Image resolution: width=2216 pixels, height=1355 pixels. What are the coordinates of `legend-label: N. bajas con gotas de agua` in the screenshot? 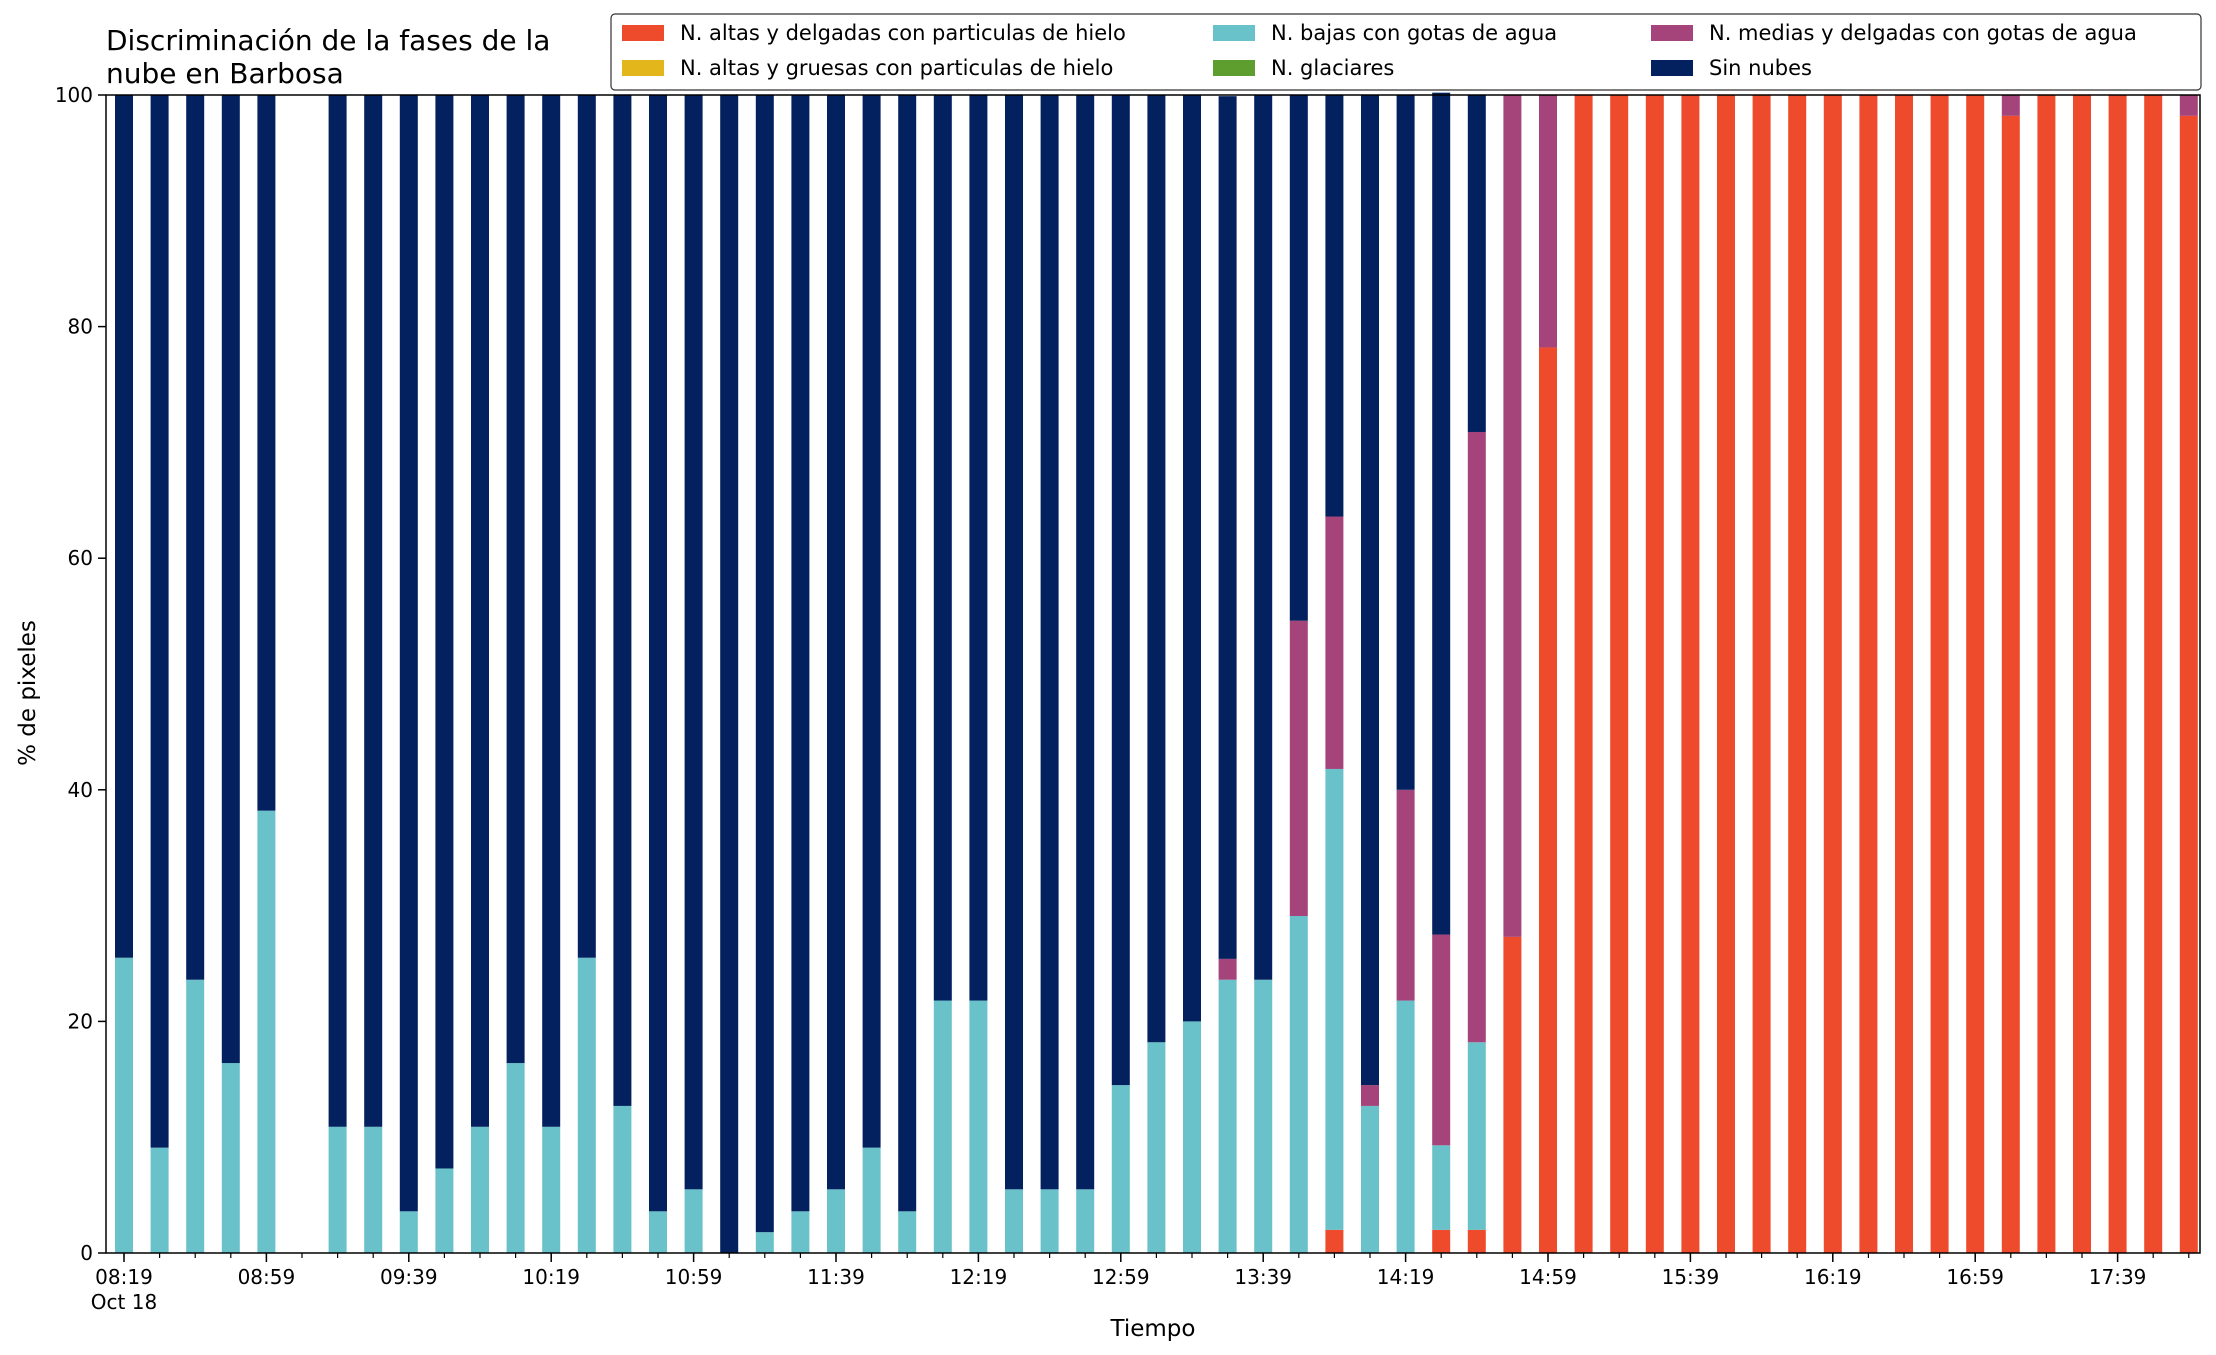 It's located at (1414, 33).